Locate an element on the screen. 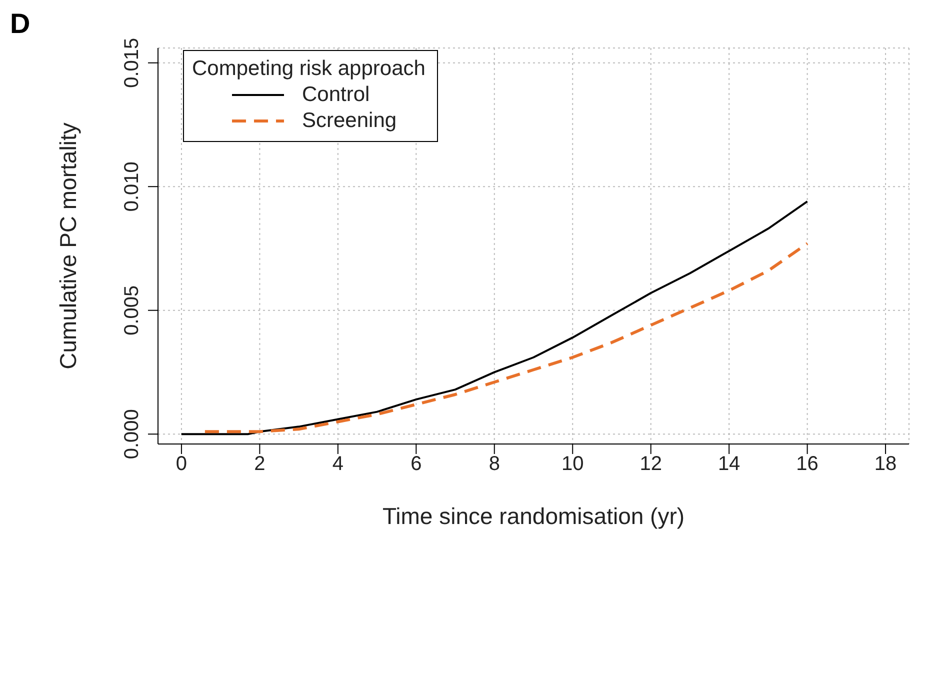  legend-title: Competing risk approach is located at coordinates (309, 69).